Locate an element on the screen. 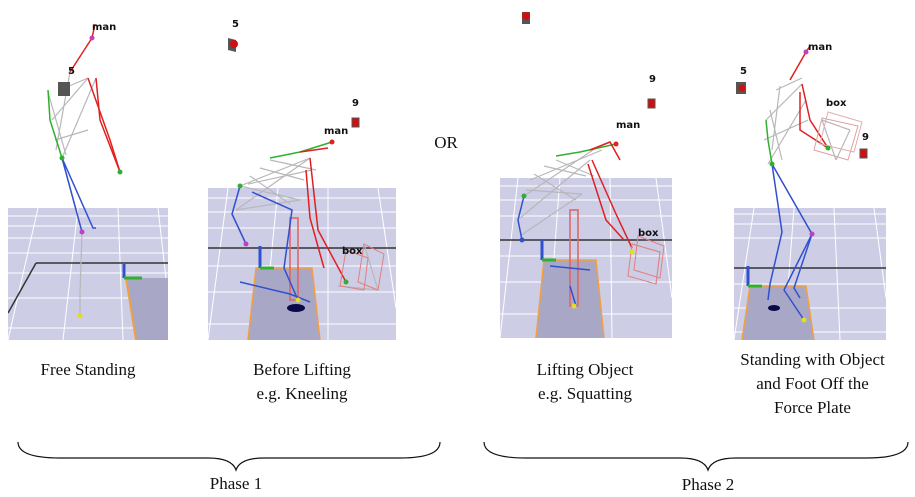 The width and height of the screenshot is (915, 497). caption-line: Free Standing is located at coordinates (88, 369).